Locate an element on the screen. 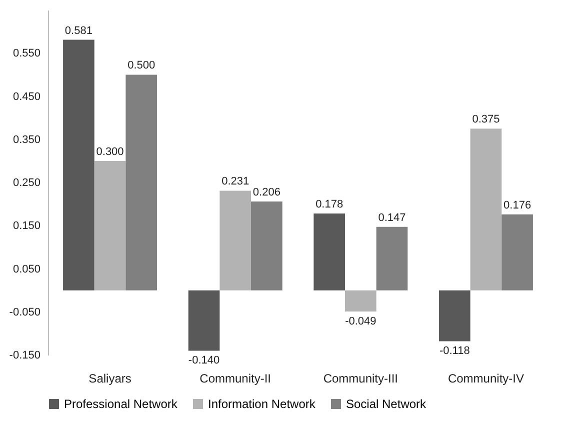 The height and width of the screenshot is (432, 561). x-tick-label: Community-IV is located at coordinates (486, 379).